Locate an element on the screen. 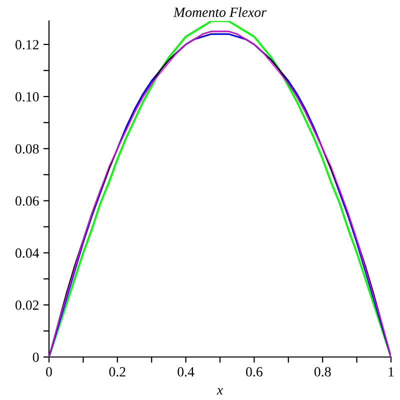 The width and height of the screenshot is (400, 400). x-tick-label: 0.2 is located at coordinates (117, 372).